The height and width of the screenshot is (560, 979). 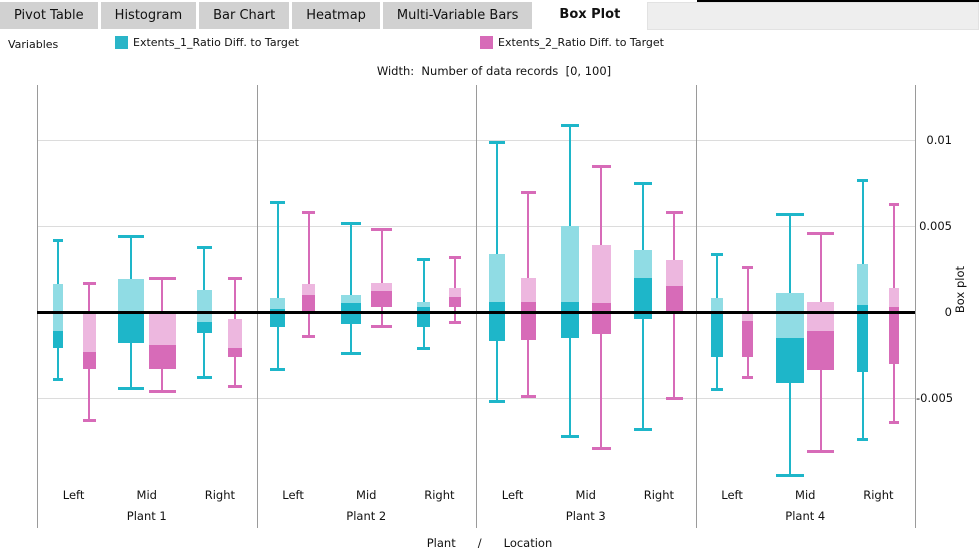 What do you see at coordinates (336, 15) in the screenshot?
I see `tab-heatmap: Heatmap` at bounding box center [336, 15].